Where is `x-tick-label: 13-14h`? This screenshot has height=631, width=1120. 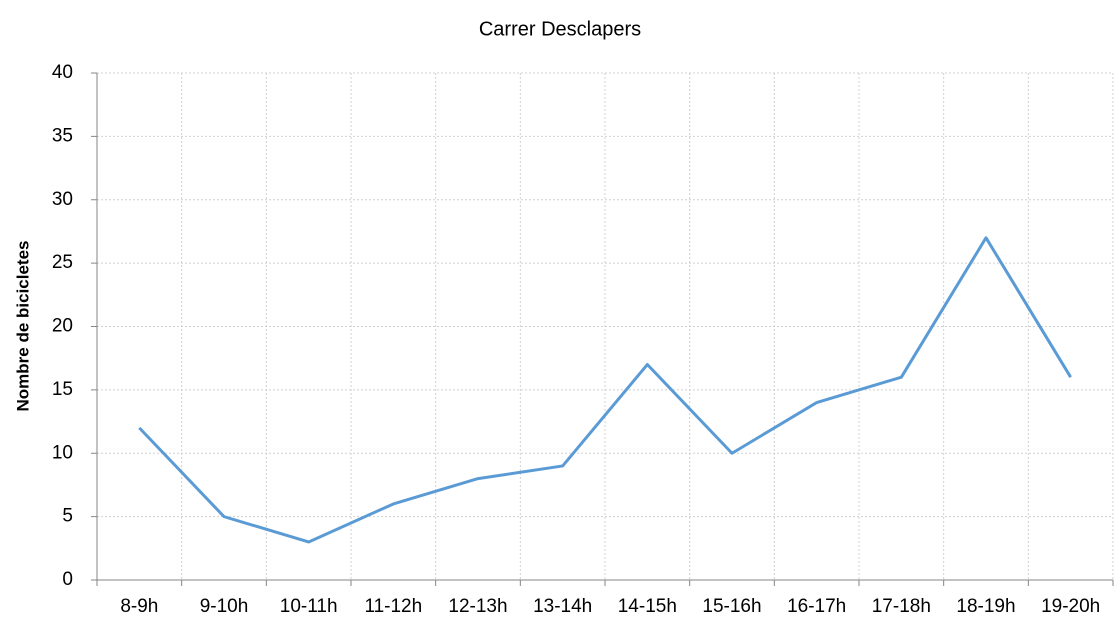 x-tick-label: 13-14h is located at coordinates (562, 606).